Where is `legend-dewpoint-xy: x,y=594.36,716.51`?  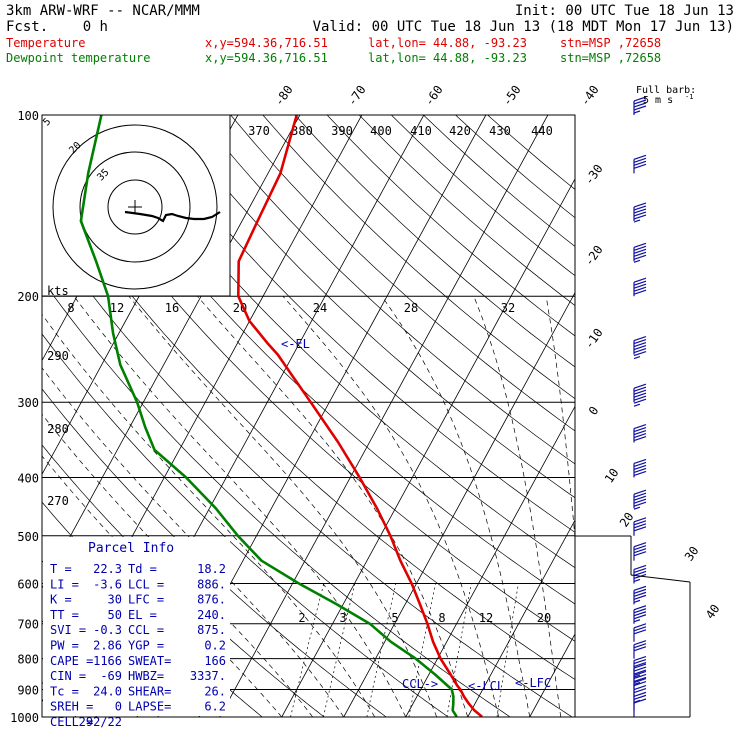 legend-dewpoint-xy: x,y=594.36,716.51 is located at coordinates (266, 58).